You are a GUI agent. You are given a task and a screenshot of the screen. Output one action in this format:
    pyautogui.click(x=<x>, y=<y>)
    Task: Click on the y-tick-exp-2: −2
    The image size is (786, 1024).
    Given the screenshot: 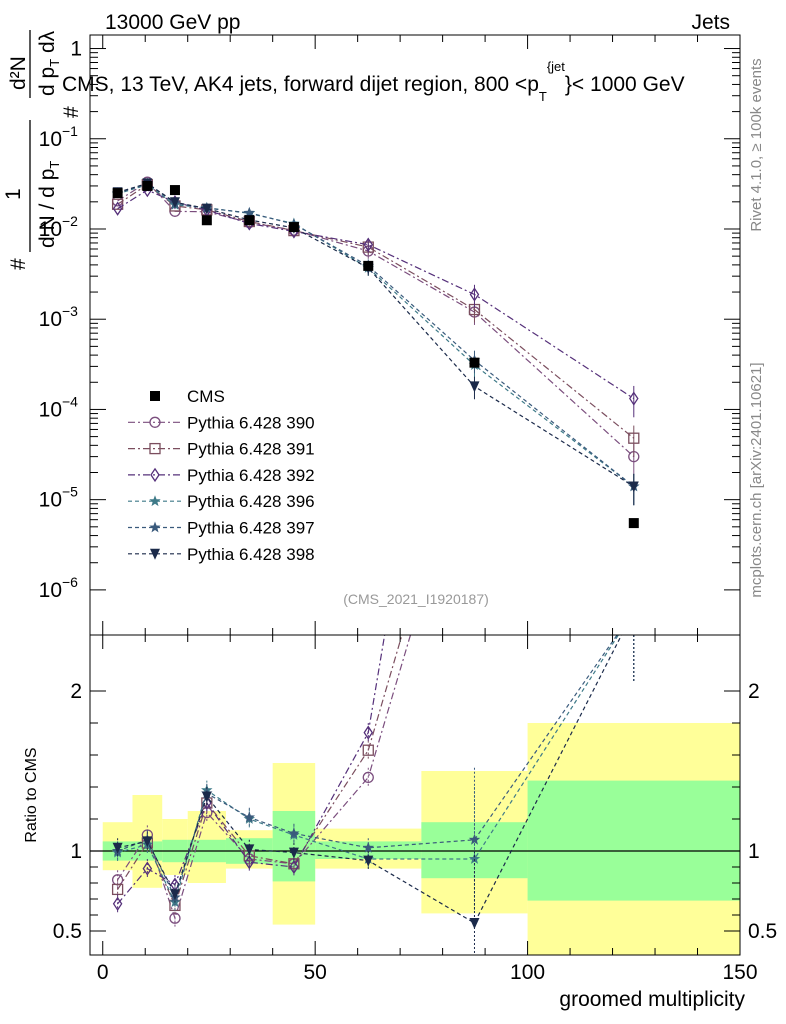 What is the action you would take?
    pyautogui.click(x=70, y=221)
    